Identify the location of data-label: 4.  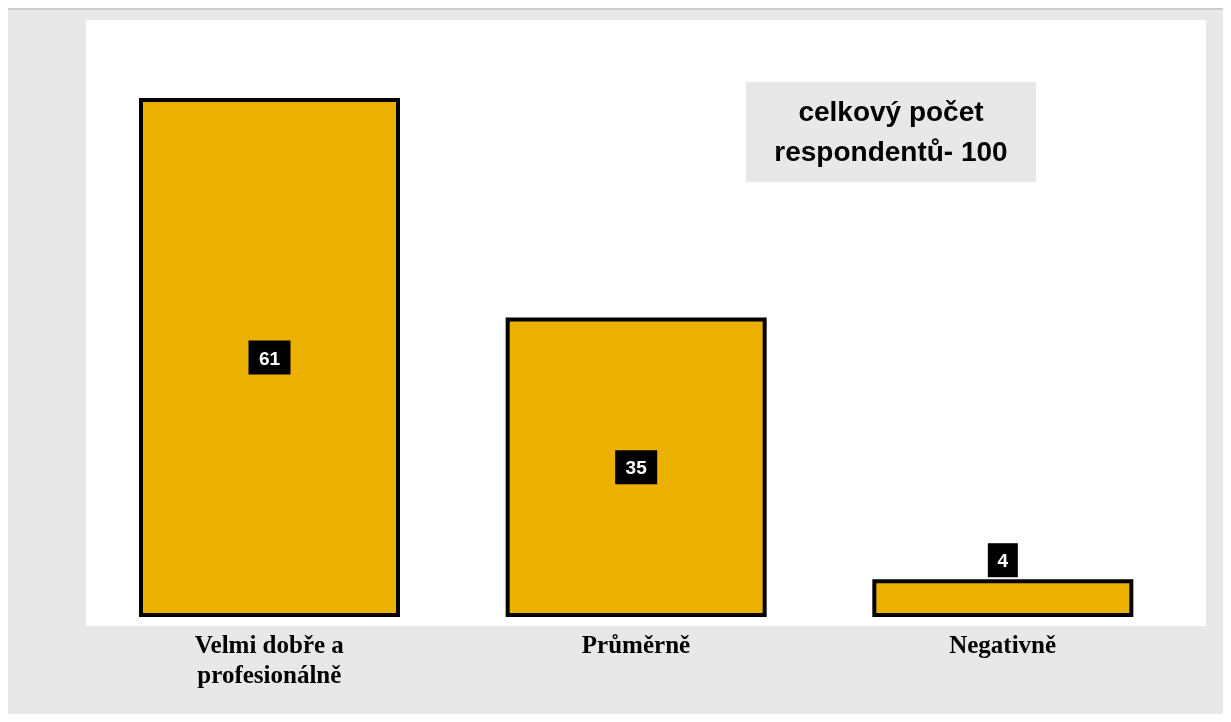
(1003, 561).